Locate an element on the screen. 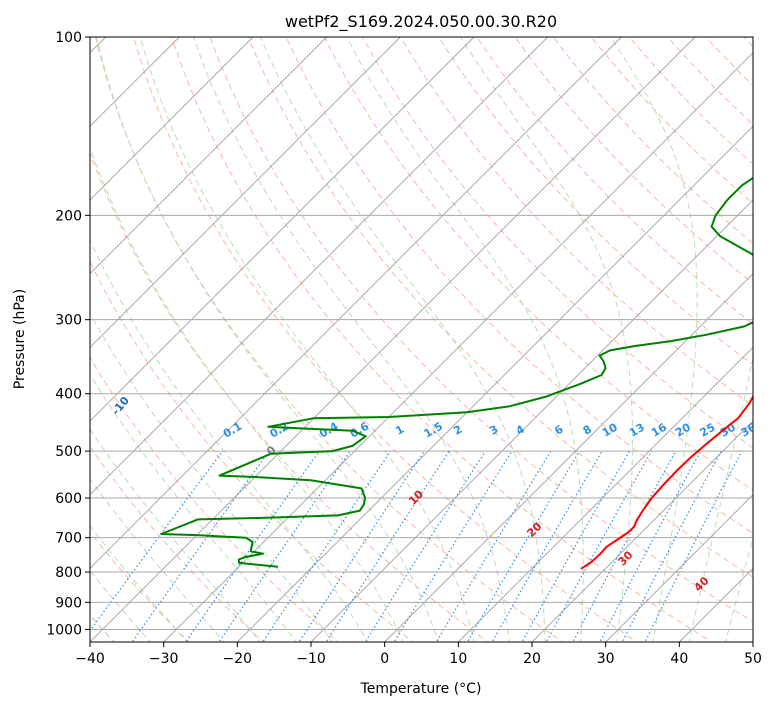 The image size is (775, 708). mixing-ratio-label: 20 is located at coordinates (683, 430).